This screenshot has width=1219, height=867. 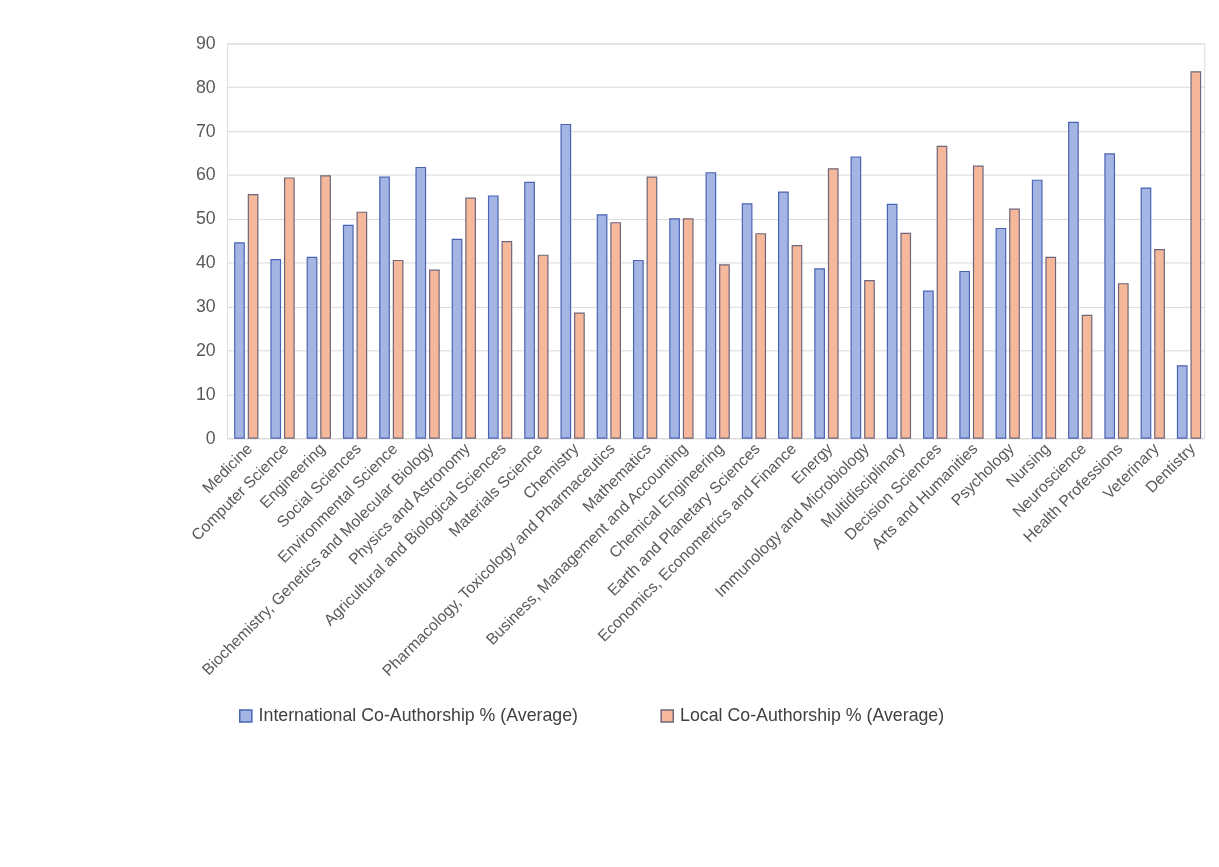 What do you see at coordinates (205, 218) in the screenshot?
I see `y-tick-label: 50` at bounding box center [205, 218].